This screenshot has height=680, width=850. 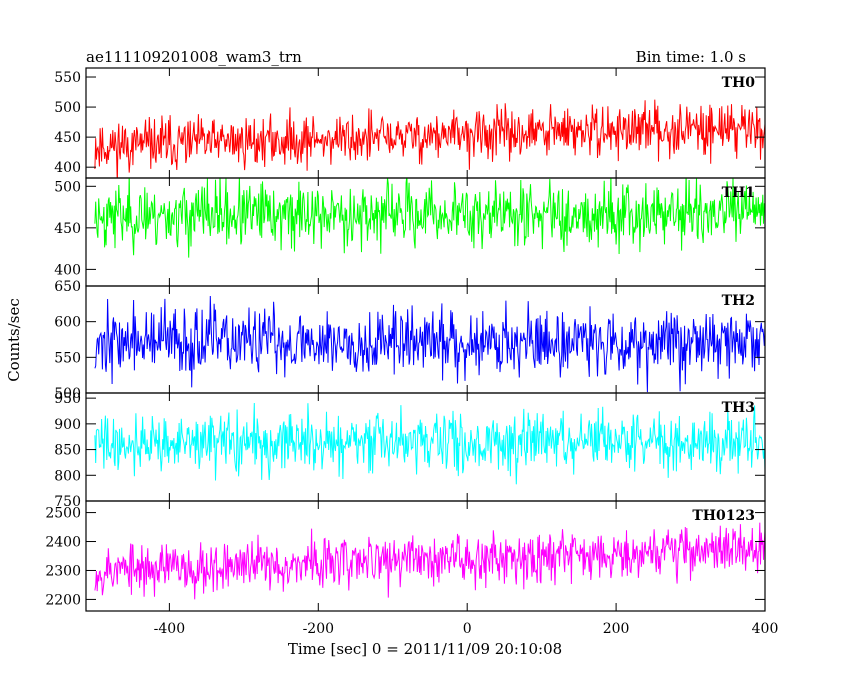 I want to click on x-tick-label: 0, so click(x=467, y=629).